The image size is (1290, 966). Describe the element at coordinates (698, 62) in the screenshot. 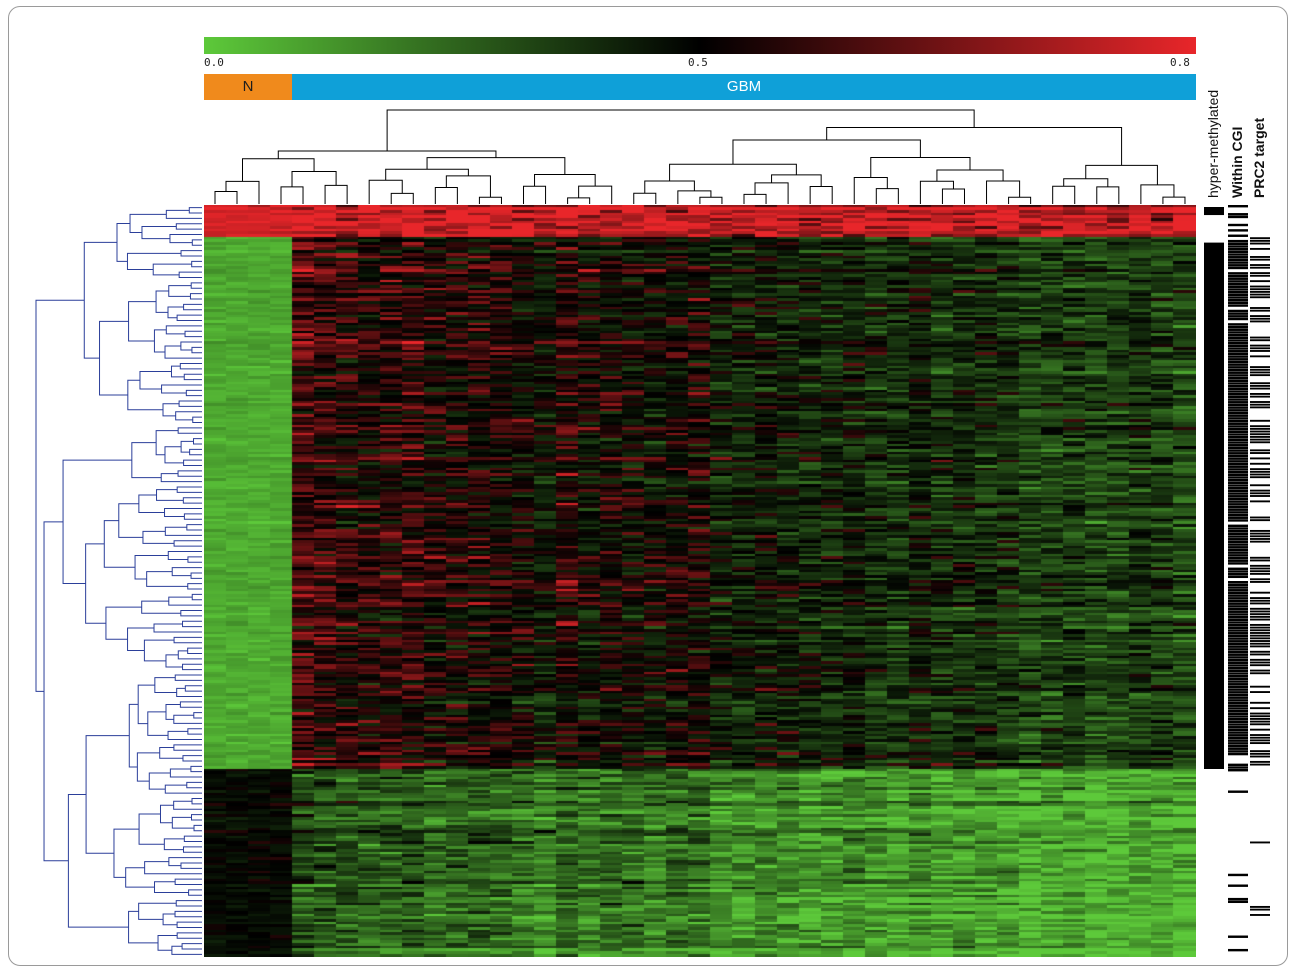

I see `colorbar-tick-mid: 0.5` at that location.